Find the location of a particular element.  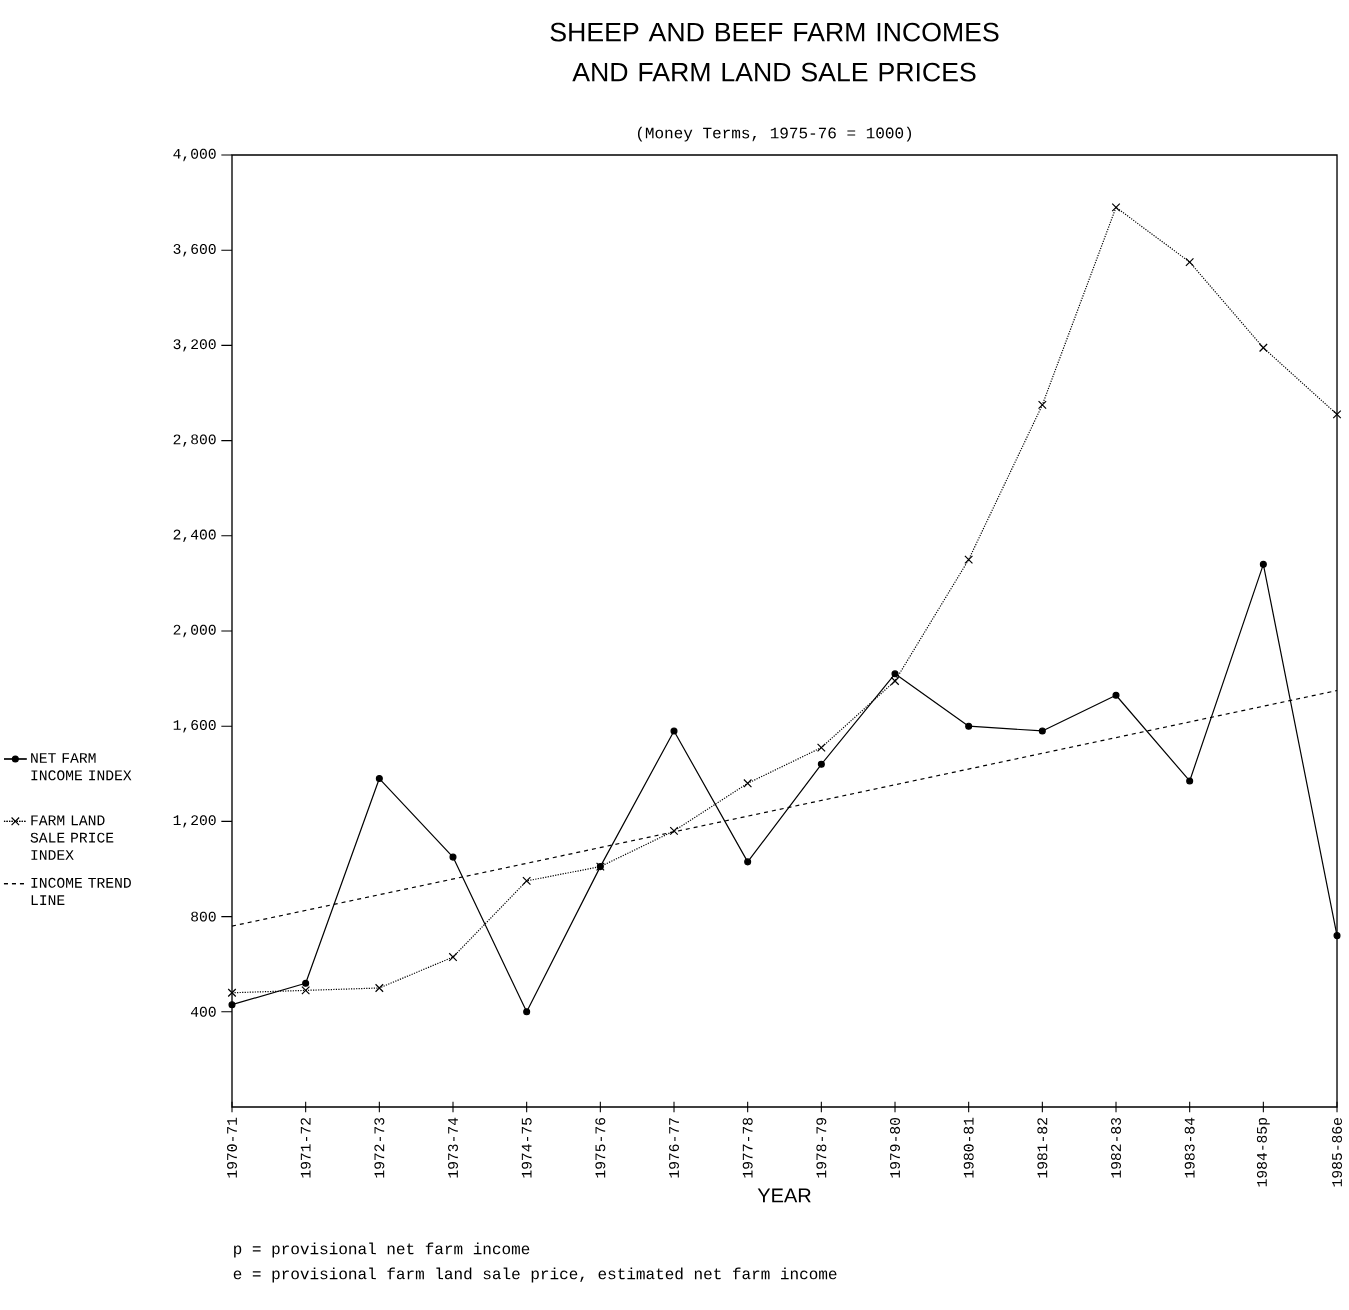

y-tick-label: 2,000 is located at coordinates (194, 631).